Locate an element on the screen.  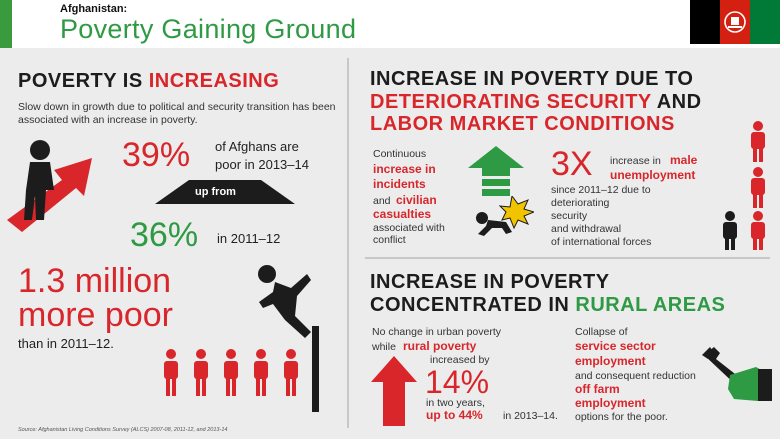
x-text-b: male is located at coordinates (684, 160).